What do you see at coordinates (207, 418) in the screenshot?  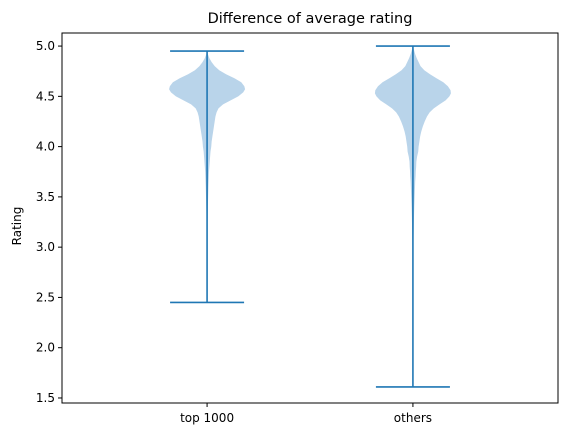 I see `x-tick-label: top 1000` at bounding box center [207, 418].